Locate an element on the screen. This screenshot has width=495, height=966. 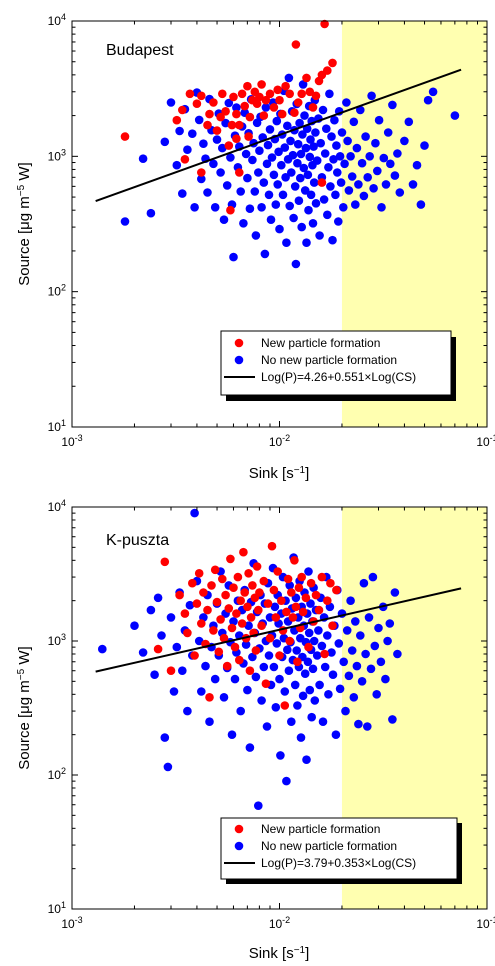
legend-no-npf-label: No new particle formation is located at coordinates (329, 360).